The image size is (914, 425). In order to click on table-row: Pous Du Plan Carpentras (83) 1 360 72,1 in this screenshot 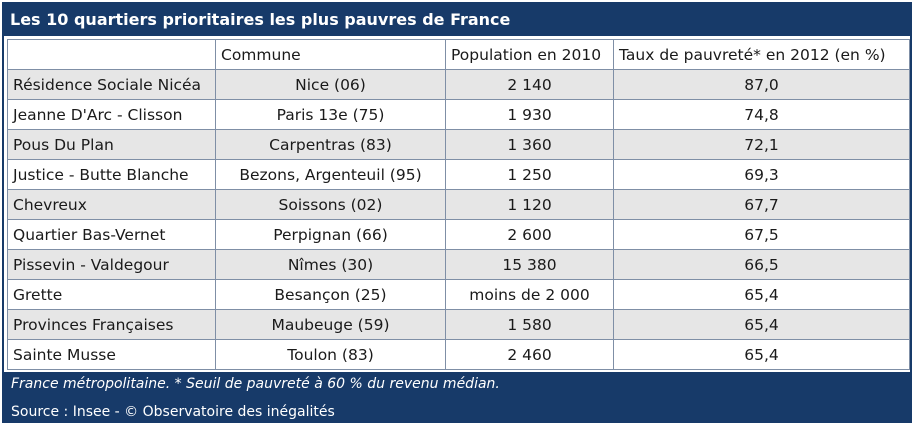, I will do `click(458, 144)`.